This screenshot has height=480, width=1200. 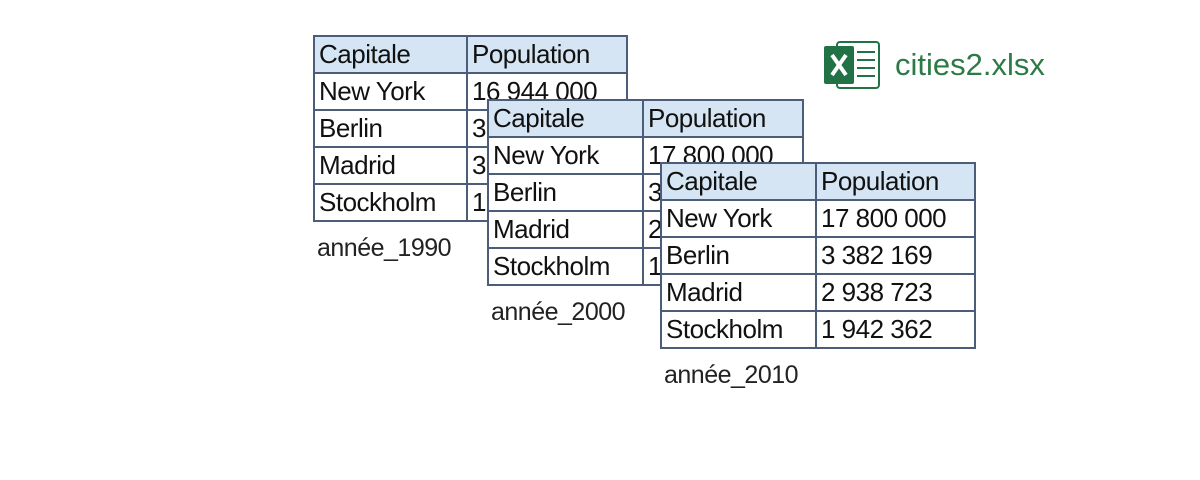 I want to click on row: Madrid 2 938 723, so click(x=818, y=292).